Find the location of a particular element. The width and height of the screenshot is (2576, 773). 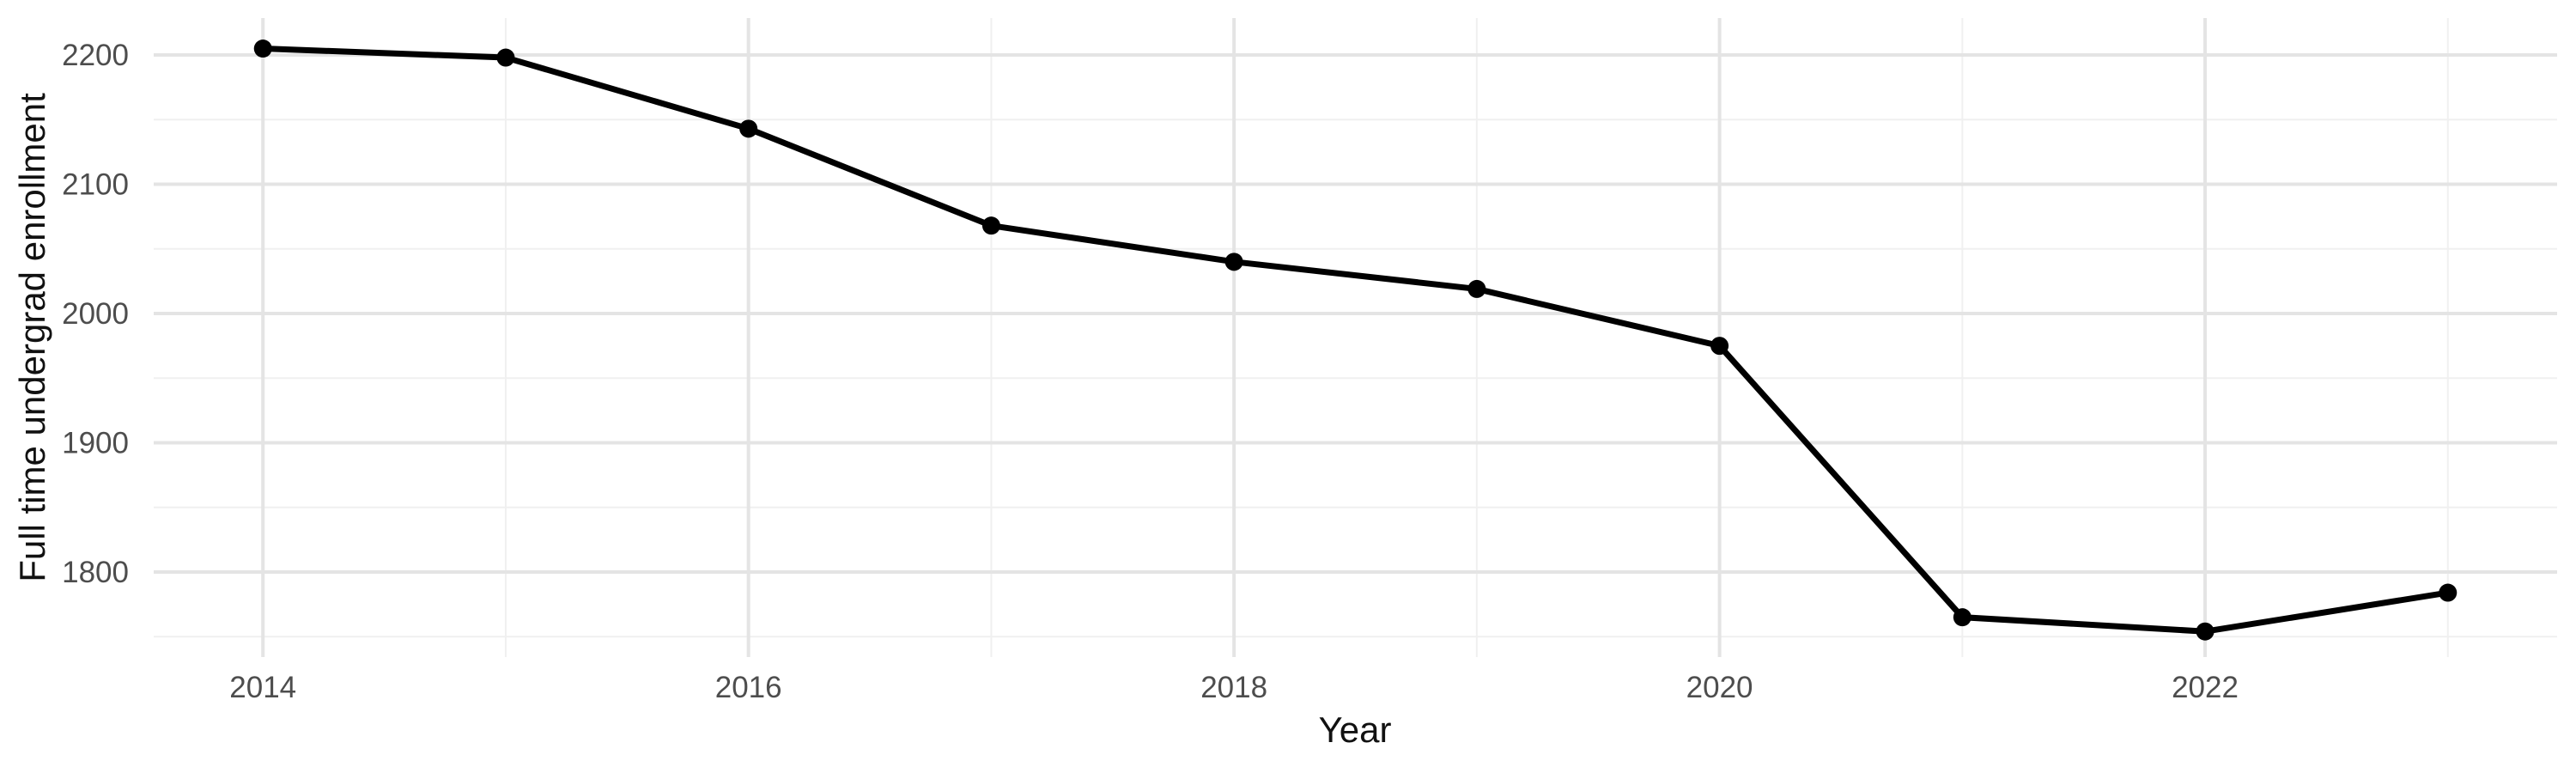

x-axis-tick-label: 2020 is located at coordinates (1719, 687).